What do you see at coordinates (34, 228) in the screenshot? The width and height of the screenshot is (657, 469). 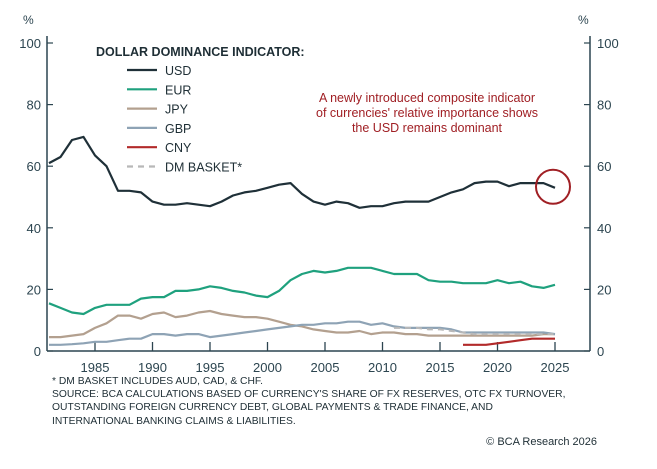 I see `y-tick-label-left: 40` at bounding box center [34, 228].